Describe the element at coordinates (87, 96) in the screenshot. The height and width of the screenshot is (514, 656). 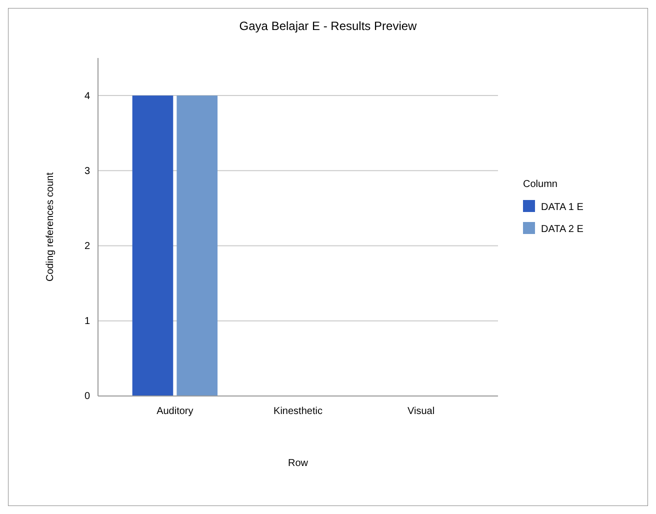
I see `y-tick-label: 4` at that location.